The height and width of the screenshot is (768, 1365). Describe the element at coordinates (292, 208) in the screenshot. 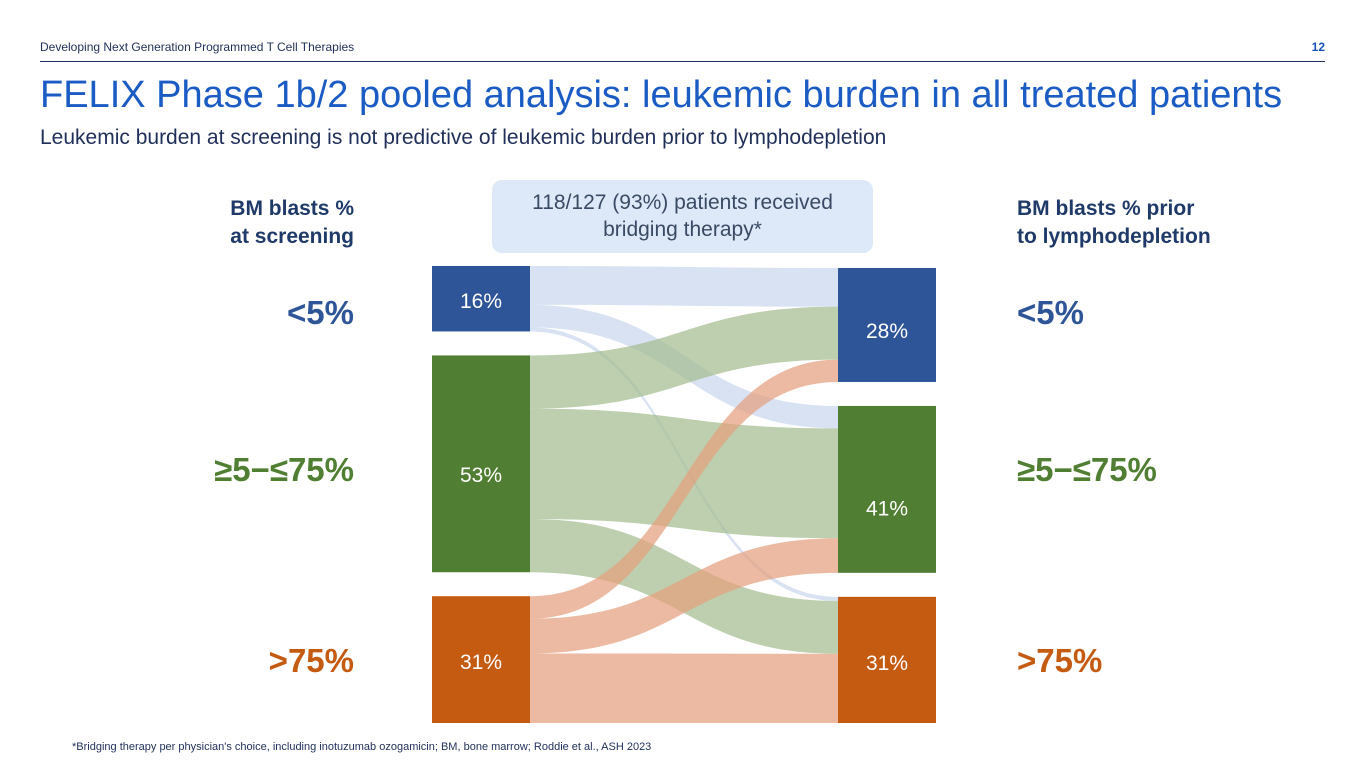

I see `left-heading-line-1: BM blasts %` at that location.